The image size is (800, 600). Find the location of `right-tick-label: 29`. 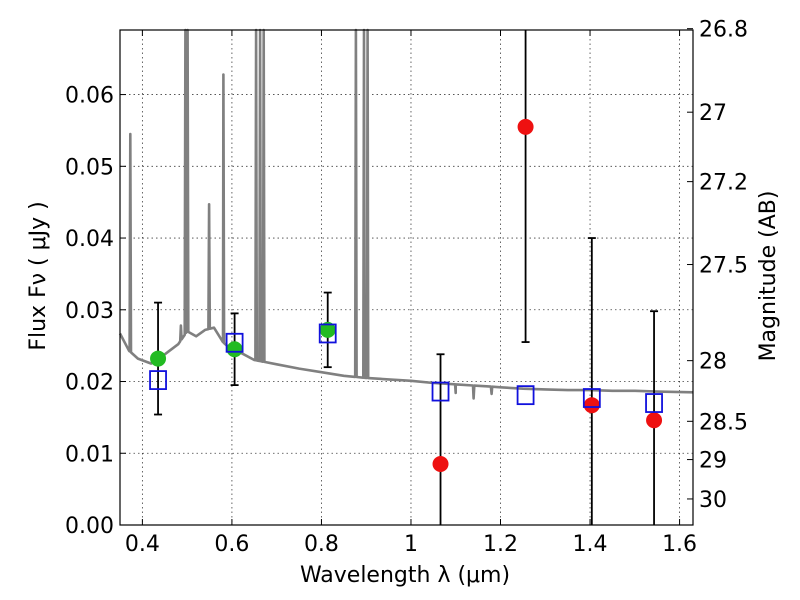

right-tick-label: 29 is located at coordinates (713, 461).